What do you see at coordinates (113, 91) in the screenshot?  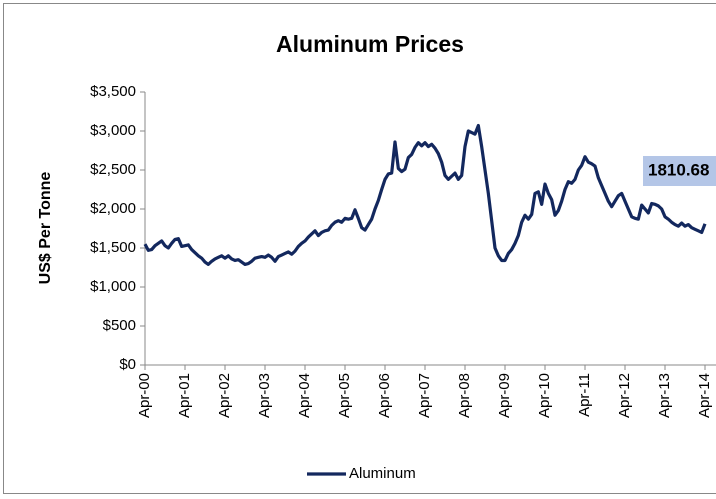 I see `y-tick-label: $3,500` at bounding box center [113, 91].